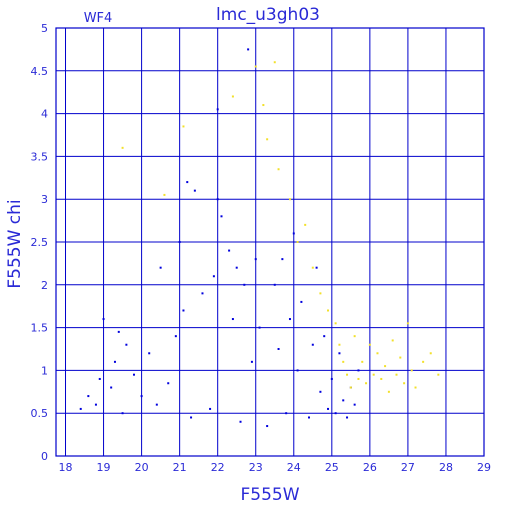  What do you see at coordinates (44, 285) in the screenshot?
I see `y-tick-label: 2` at bounding box center [44, 285].